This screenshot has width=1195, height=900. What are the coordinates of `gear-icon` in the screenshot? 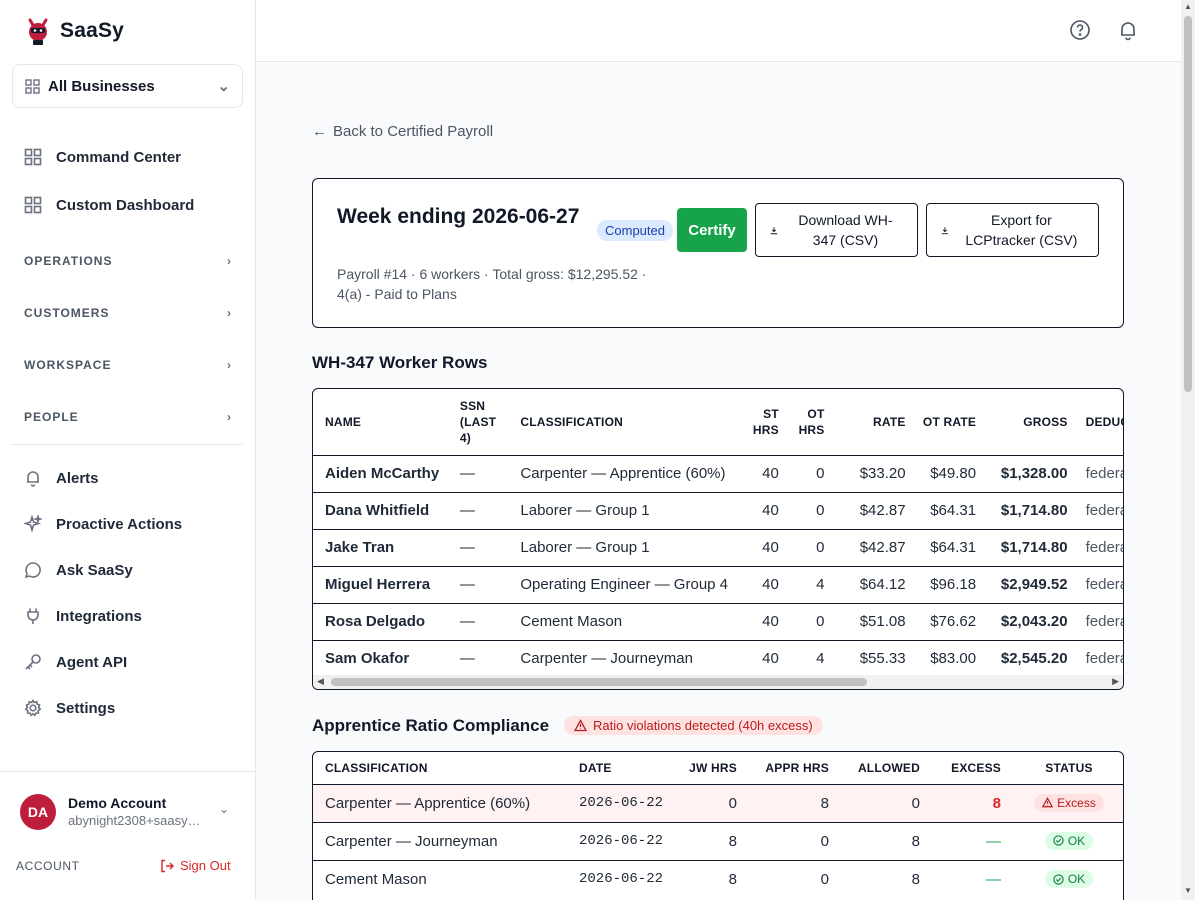 It's located at (33, 708).